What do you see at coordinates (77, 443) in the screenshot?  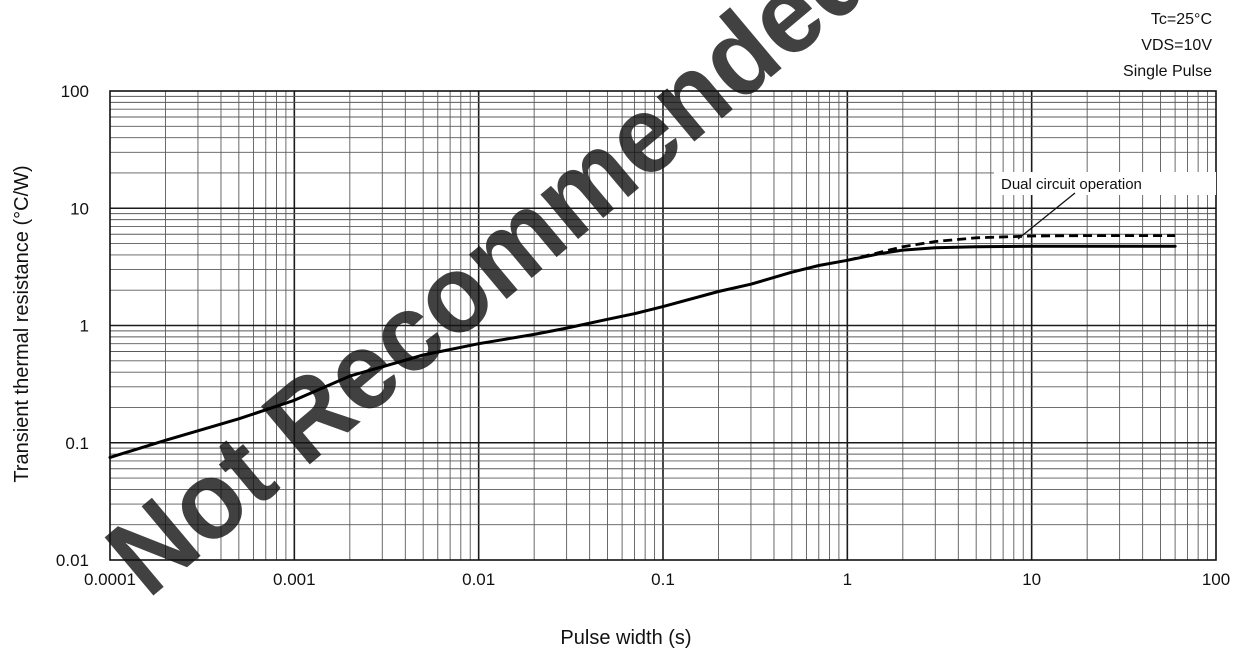 I see `y-tick-label: 0.1` at bounding box center [77, 443].